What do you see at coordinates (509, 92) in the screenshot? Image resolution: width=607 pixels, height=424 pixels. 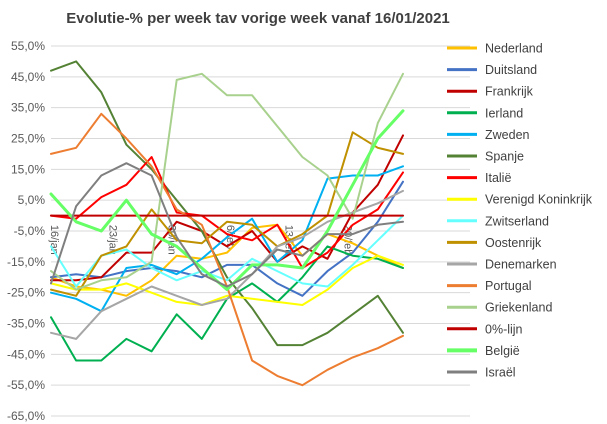 I see `legend-label: Frankrijk` at bounding box center [509, 92].